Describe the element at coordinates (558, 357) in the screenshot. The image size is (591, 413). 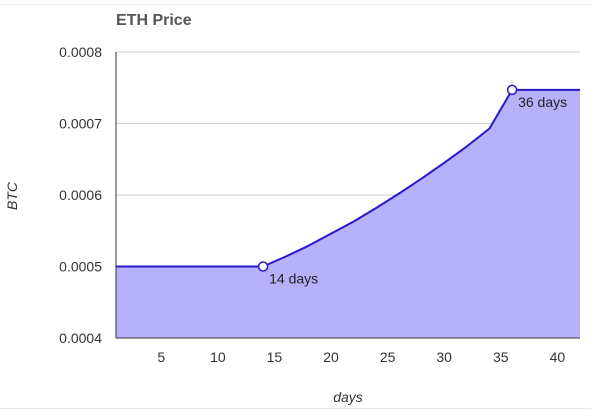
I see `x-tick-label: 40` at that location.